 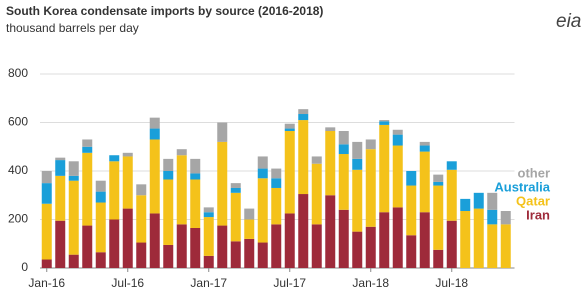 I want to click on x-tick-label: Jan-17, so click(x=208, y=283).